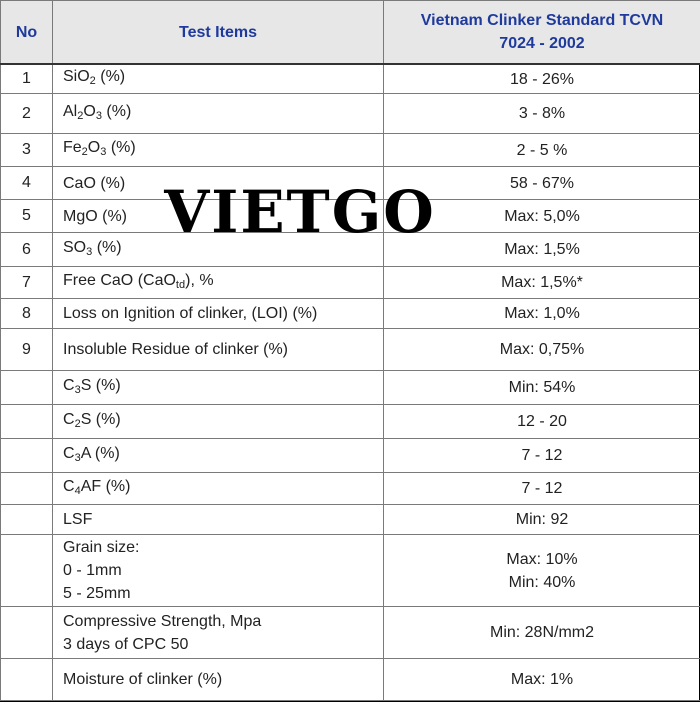 Image resolution: width=700 pixels, height=702 pixels. Describe the element at coordinates (218, 488) in the screenshot. I see `test-item: C4AF (%)` at that location.